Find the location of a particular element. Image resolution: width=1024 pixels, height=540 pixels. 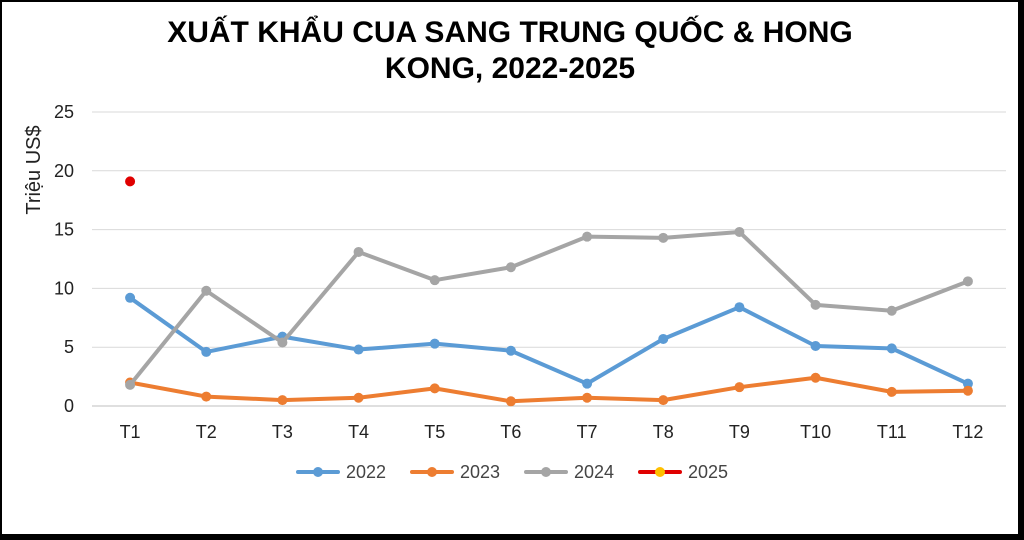

y-axis-title: Triệu US$ is located at coordinates (34, 169).